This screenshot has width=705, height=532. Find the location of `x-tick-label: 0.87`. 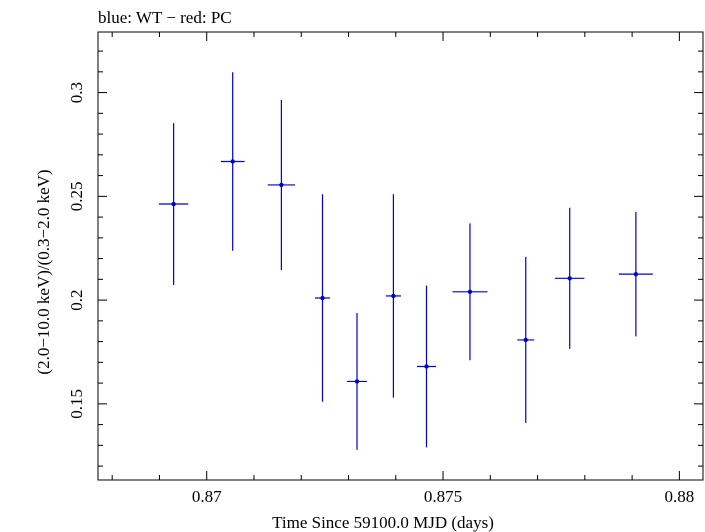

x-tick-label: 0.87 is located at coordinates (207, 496).